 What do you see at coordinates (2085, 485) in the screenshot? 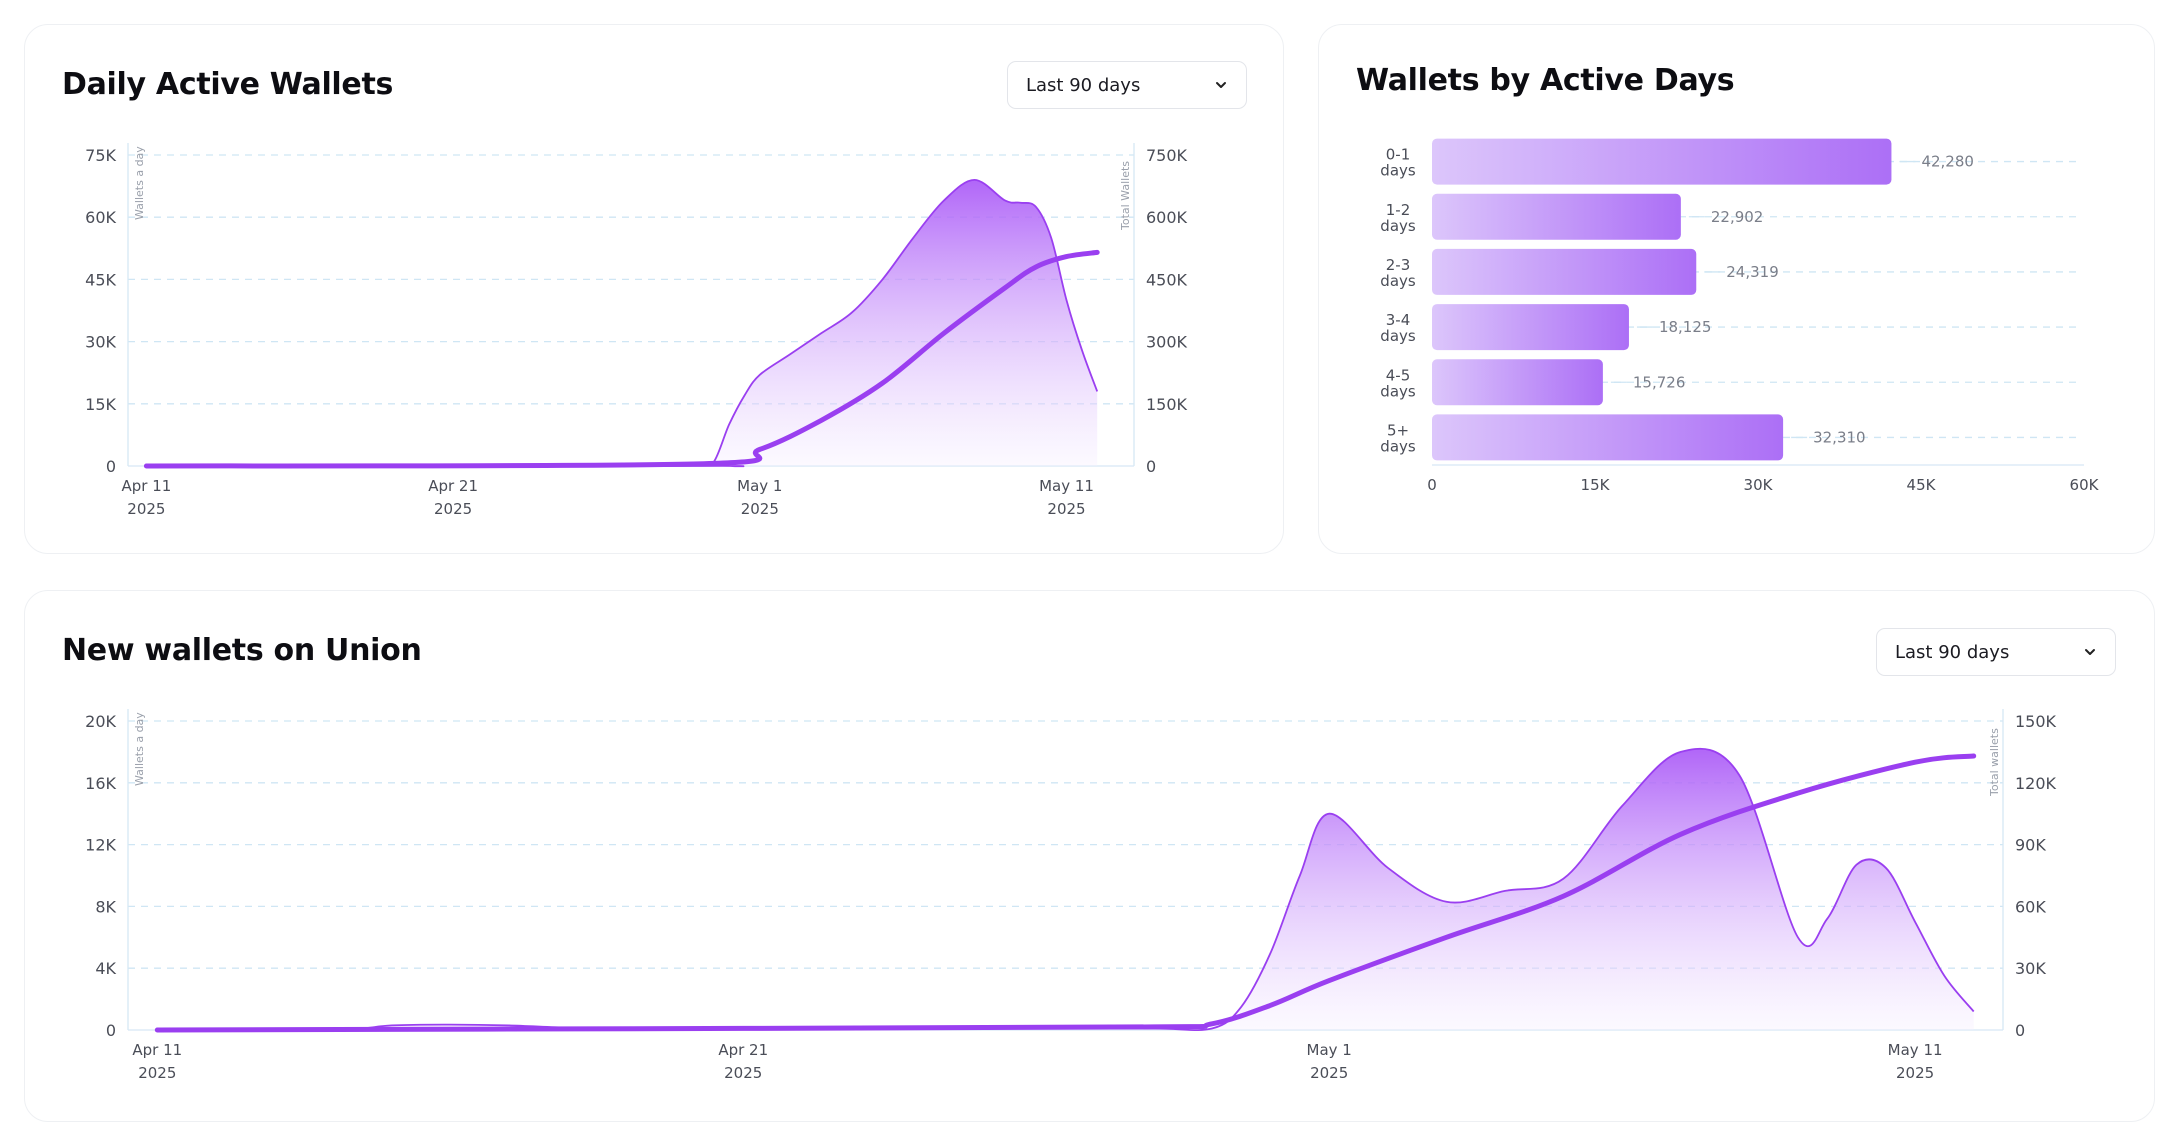
I see `x-tick-label: 60K` at bounding box center [2085, 485].